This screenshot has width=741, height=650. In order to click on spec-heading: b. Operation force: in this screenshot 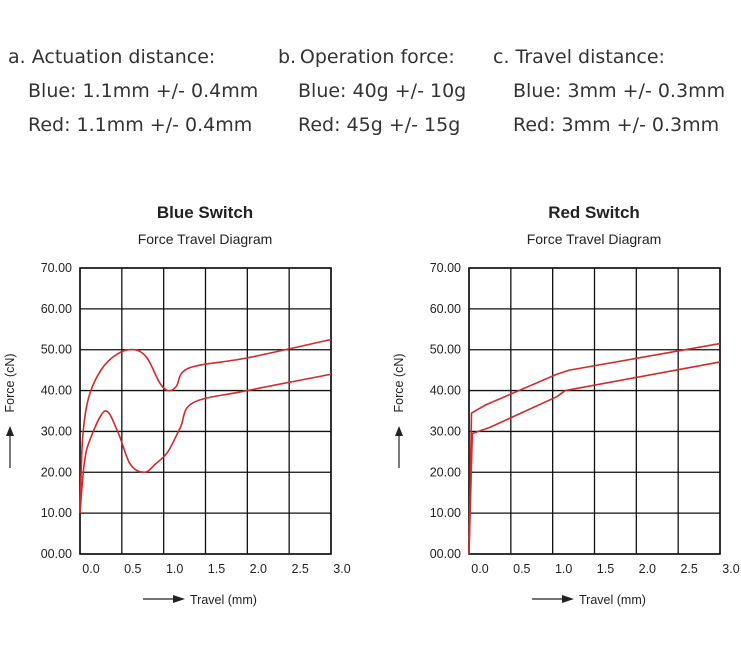, I will do `click(366, 57)`.